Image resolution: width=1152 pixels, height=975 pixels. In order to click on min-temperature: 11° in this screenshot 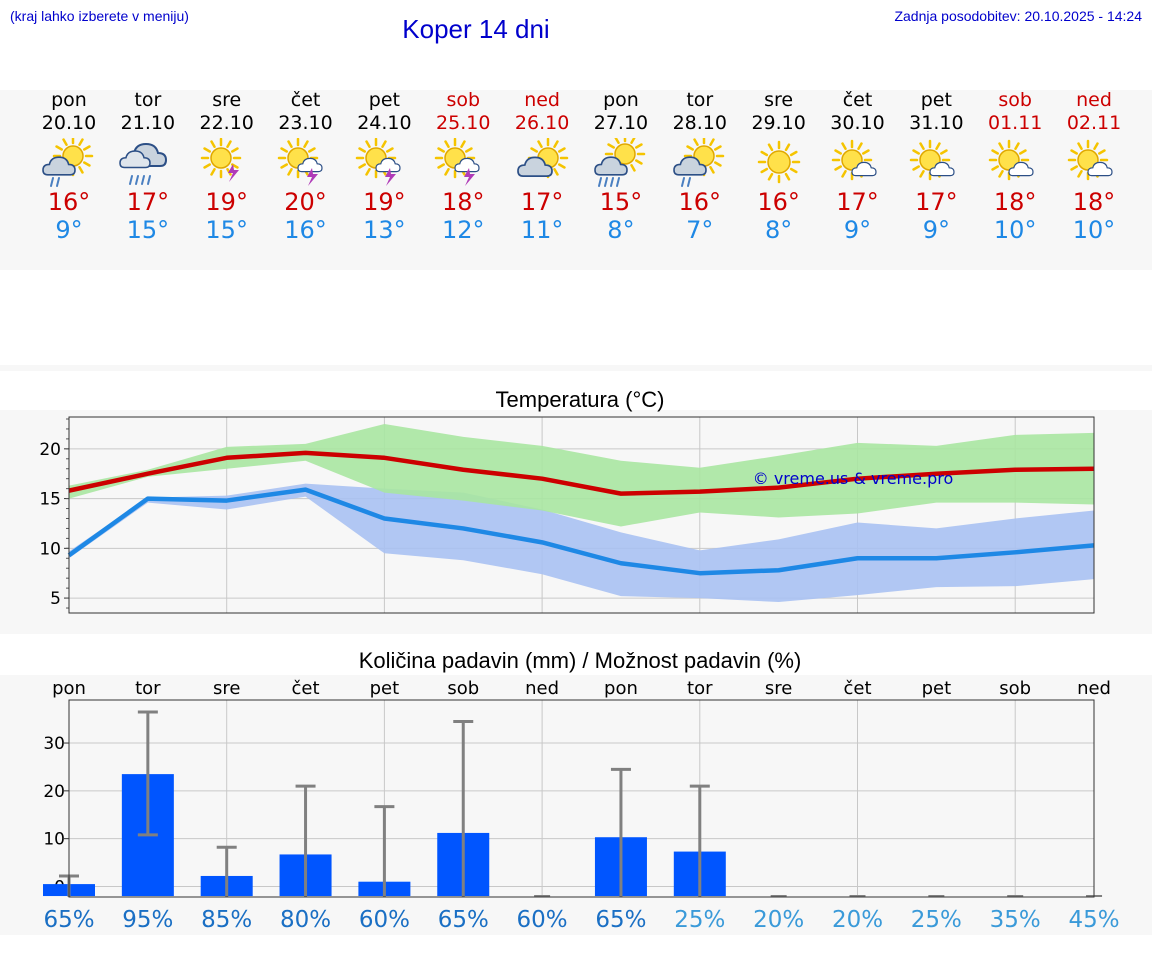, I will do `click(542, 230)`.